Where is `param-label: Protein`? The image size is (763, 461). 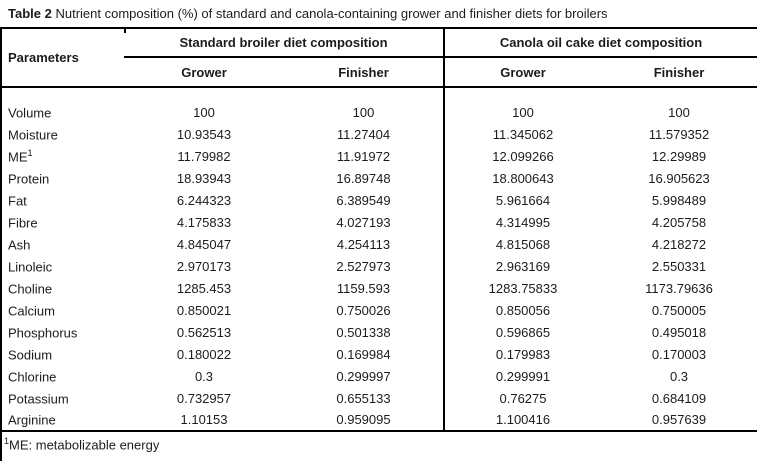
param-label: Protein is located at coordinates (29, 179).